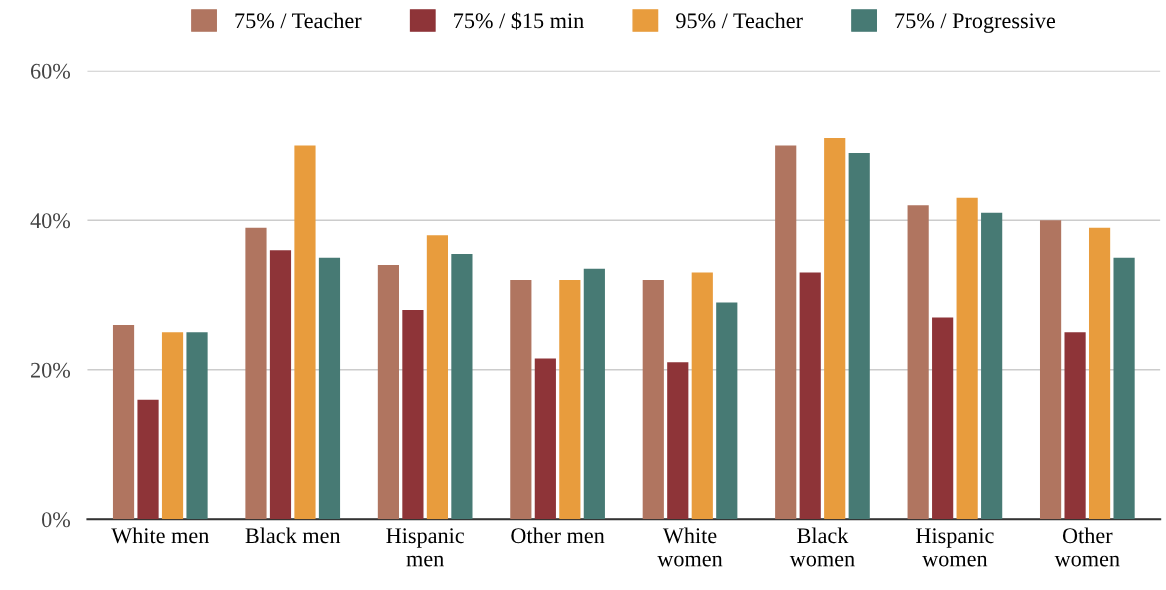 The height and width of the screenshot is (590, 1166). Describe the element at coordinates (1087, 547) in the screenshot. I see `x-tick-label: Other women` at that location.